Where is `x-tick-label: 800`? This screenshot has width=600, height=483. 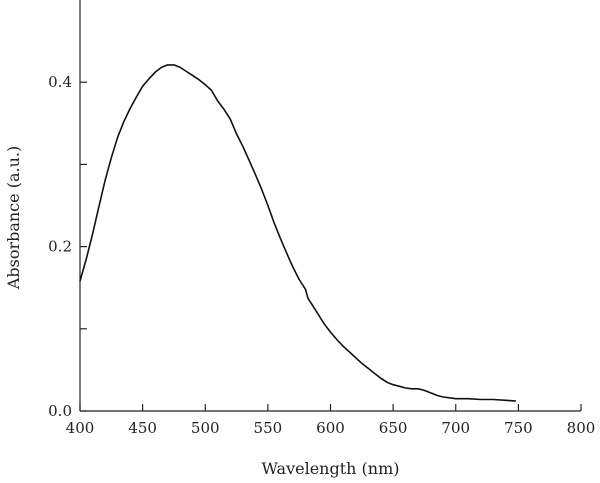 x-tick-label: 800 is located at coordinates (581, 428).